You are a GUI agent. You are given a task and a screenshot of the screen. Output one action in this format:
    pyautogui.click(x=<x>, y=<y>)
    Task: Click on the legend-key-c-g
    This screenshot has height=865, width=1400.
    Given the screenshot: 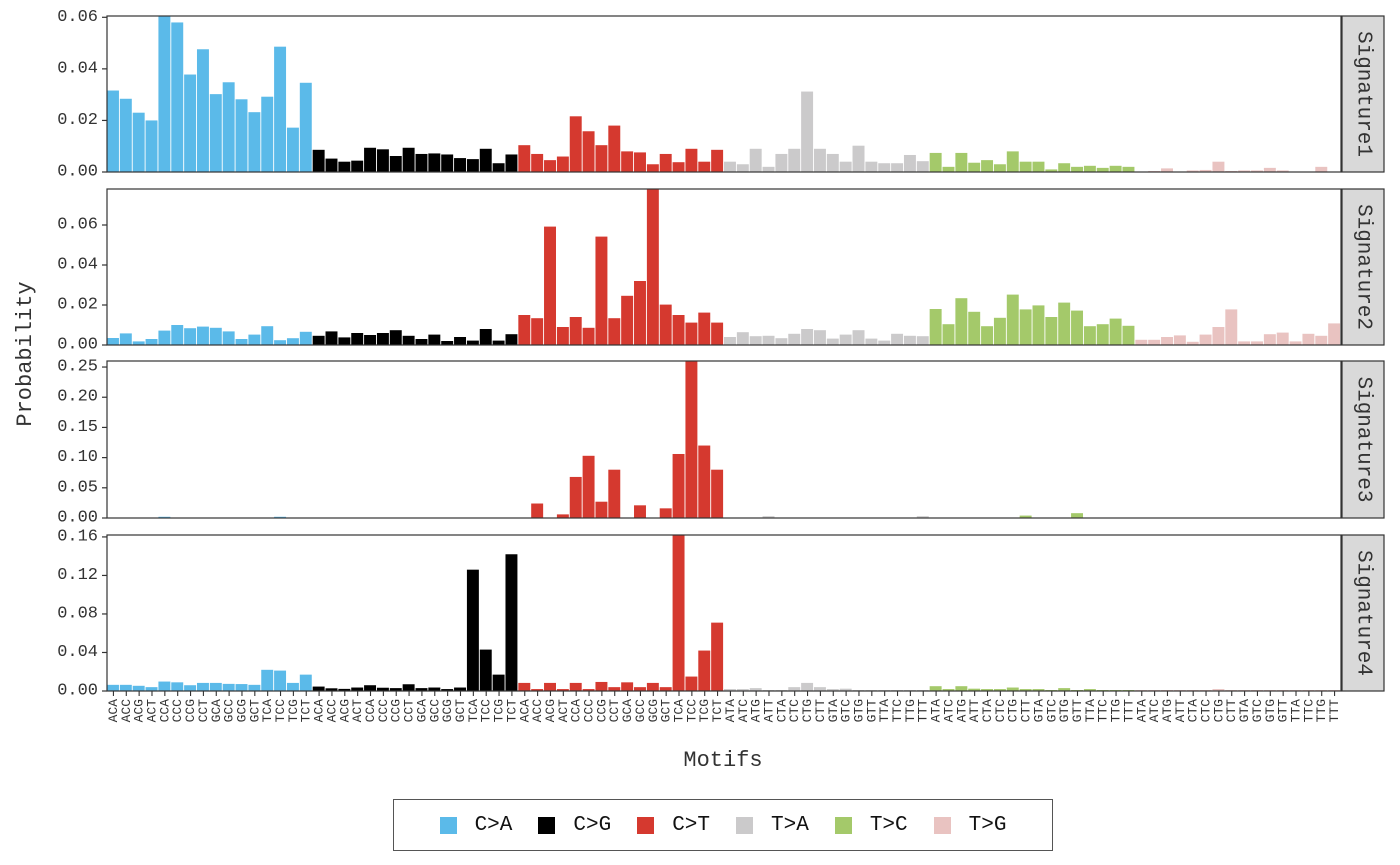 What is the action you would take?
    pyautogui.click(x=547, y=825)
    